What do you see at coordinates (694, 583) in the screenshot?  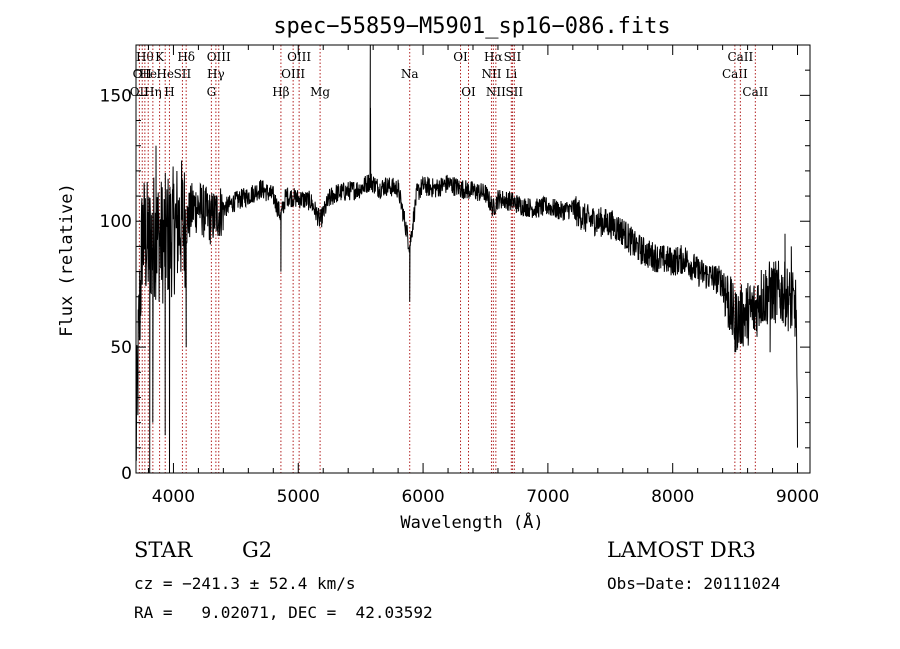 I see `observation-date: Obs−Date: 20111024` at bounding box center [694, 583].